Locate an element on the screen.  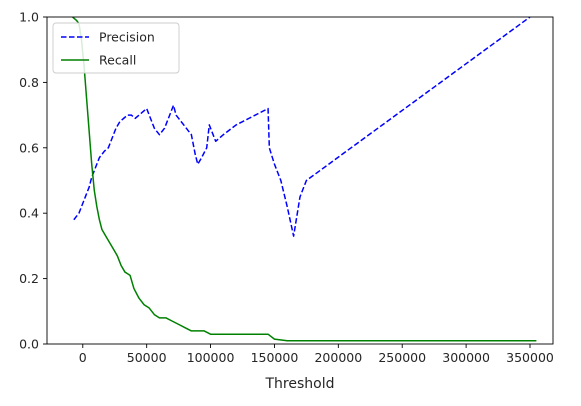
y-tick-label: 0.8 is located at coordinates (29, 82).